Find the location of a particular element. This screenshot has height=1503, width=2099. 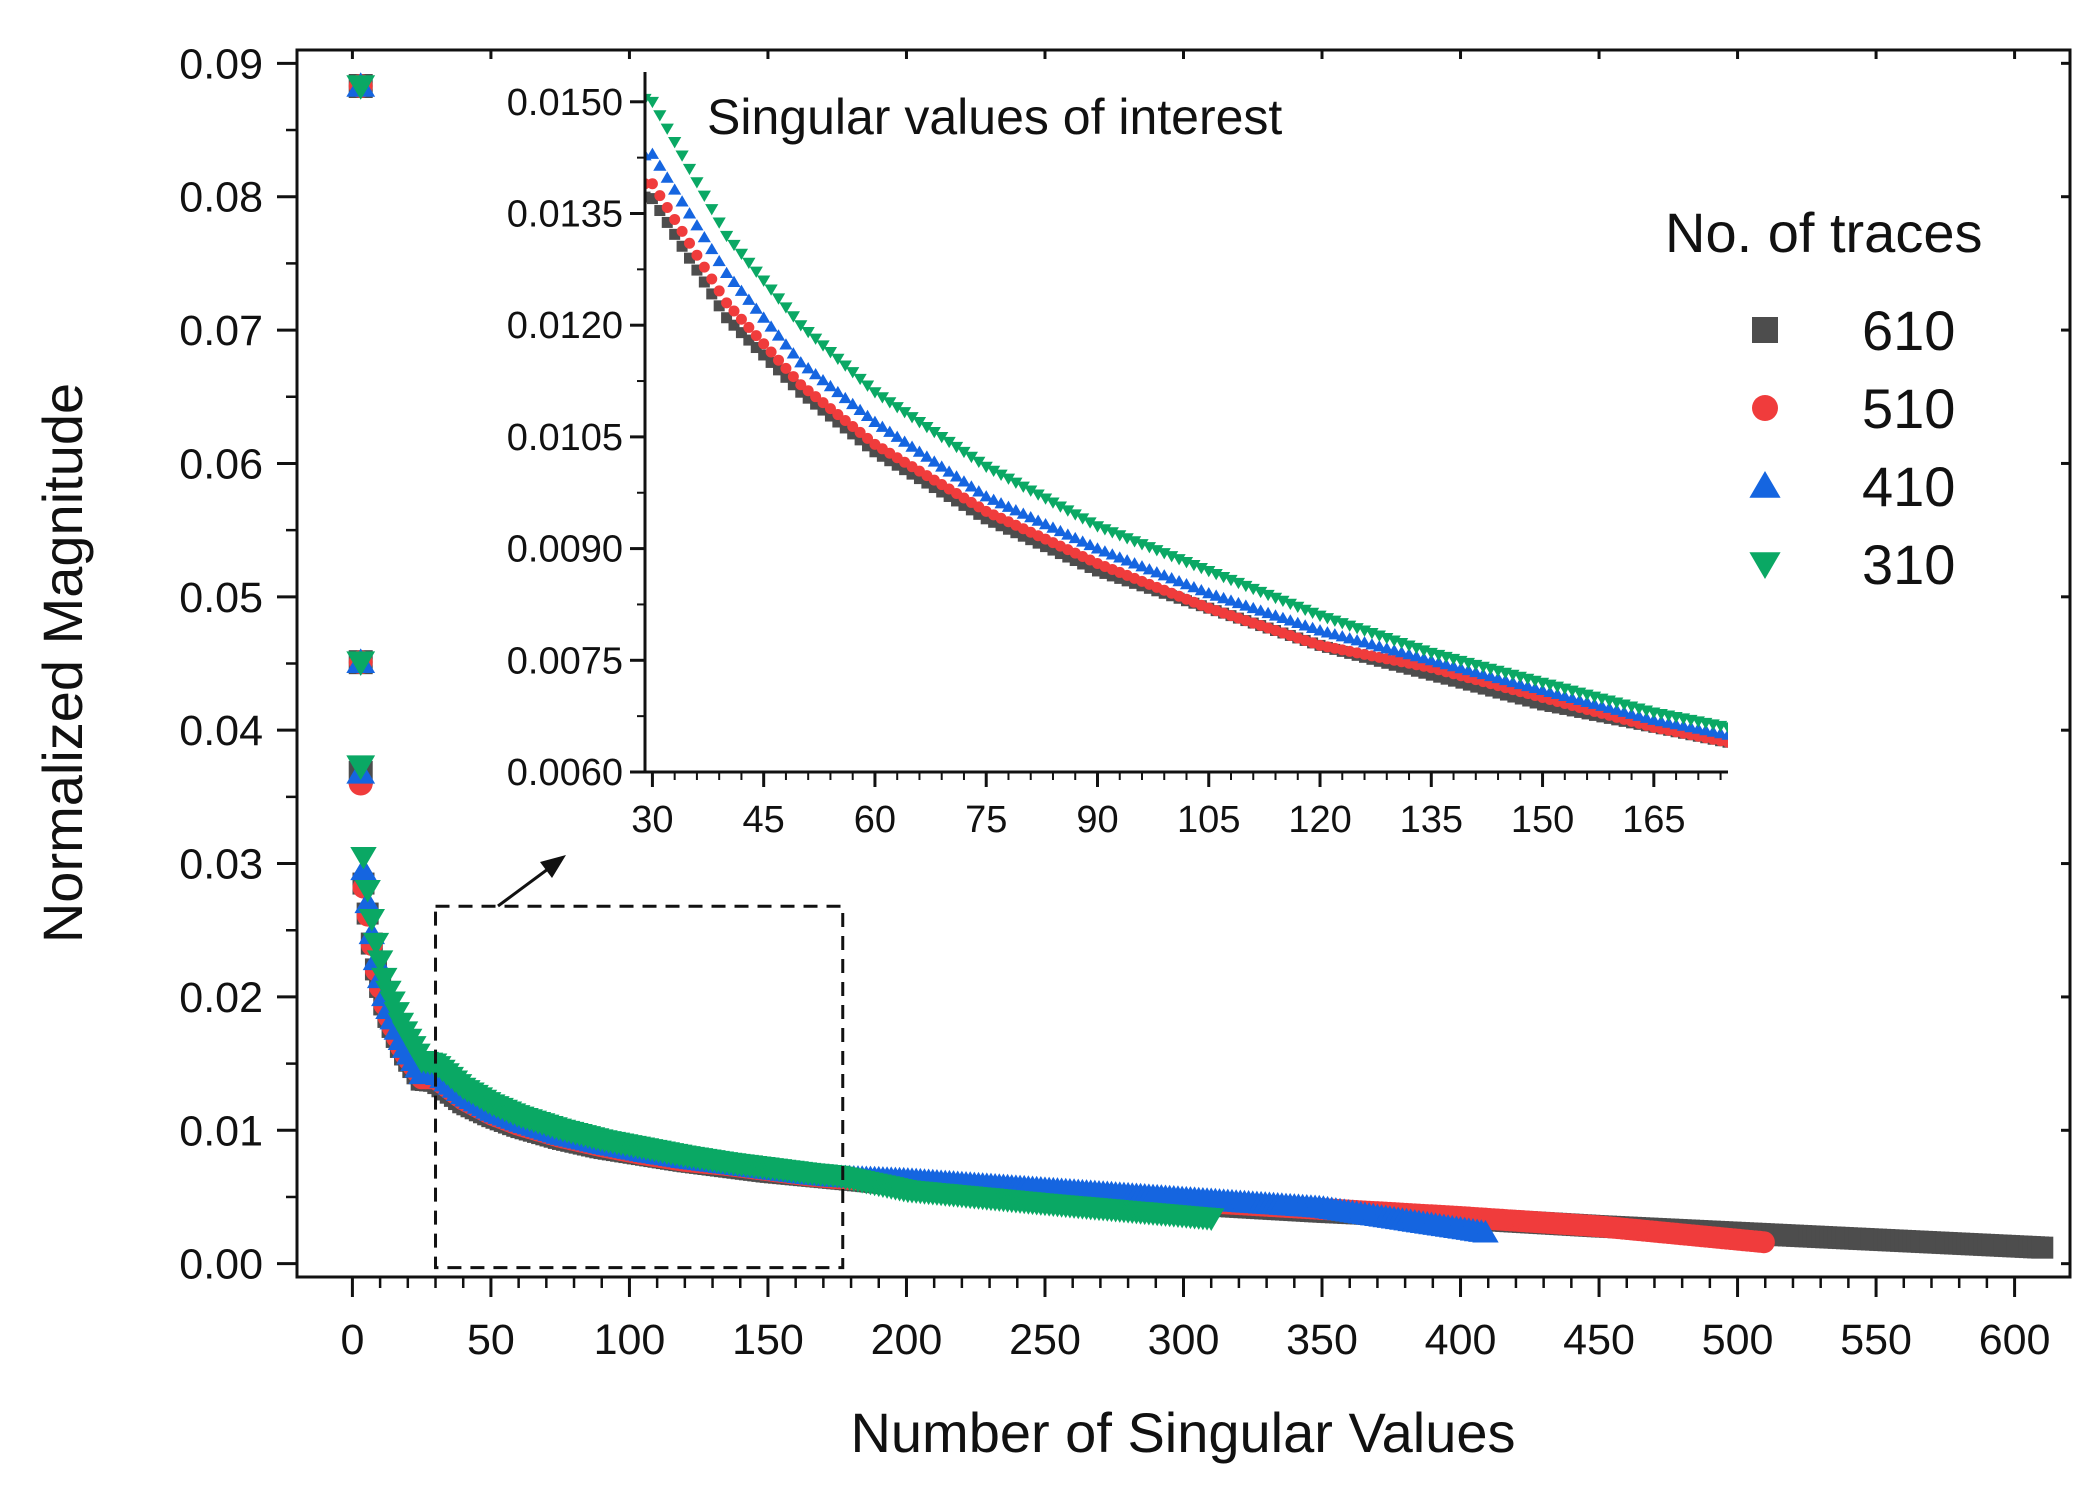

y-tick-label: 0.04 is located at coordinates (221, 731).